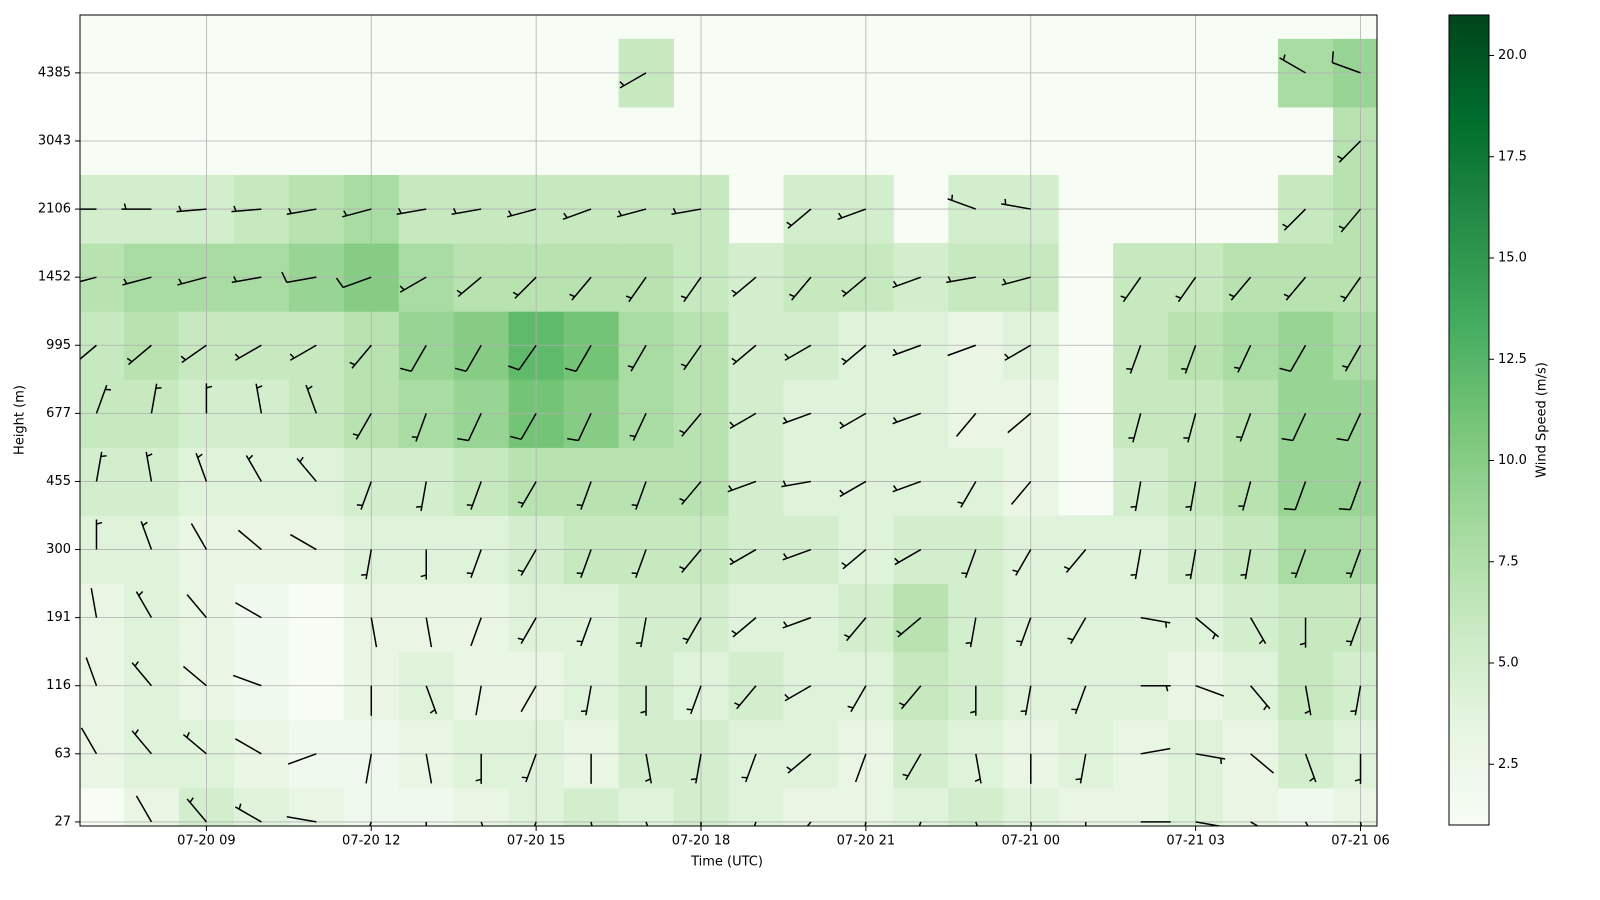  What do you see at coordinates (54, 72) in the screenshot?
I see `y-tick-label: 4385` at bounding box center [54, 72].